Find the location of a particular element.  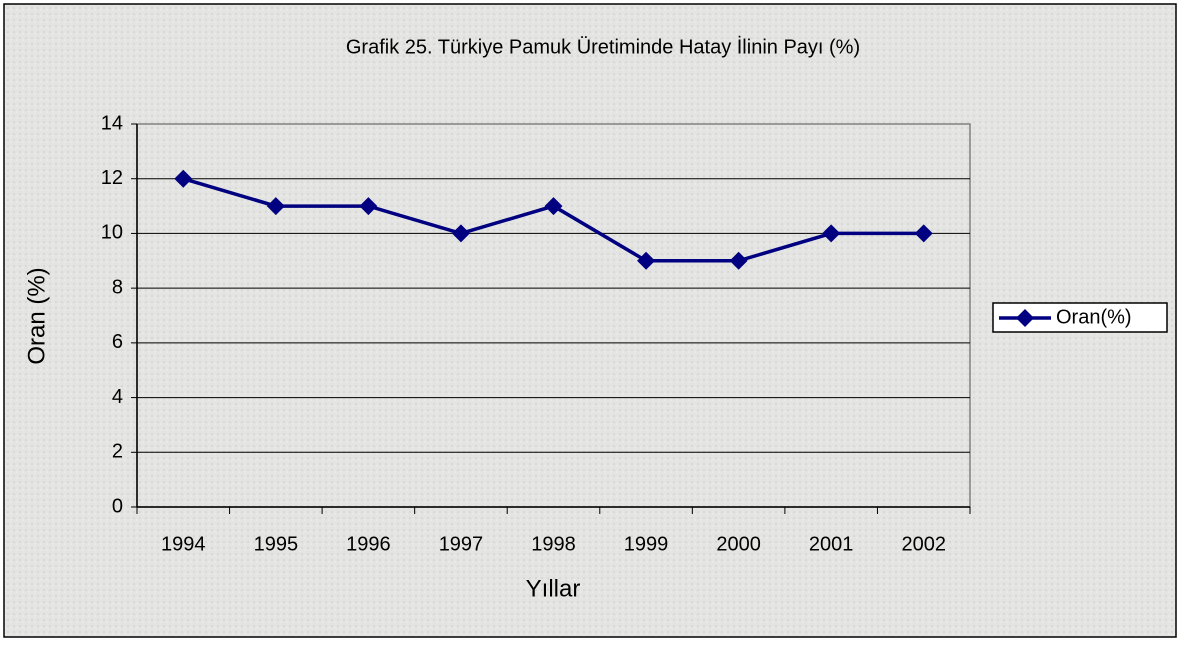

x-tick-label: 2000 is located at coordinates (738, 544).